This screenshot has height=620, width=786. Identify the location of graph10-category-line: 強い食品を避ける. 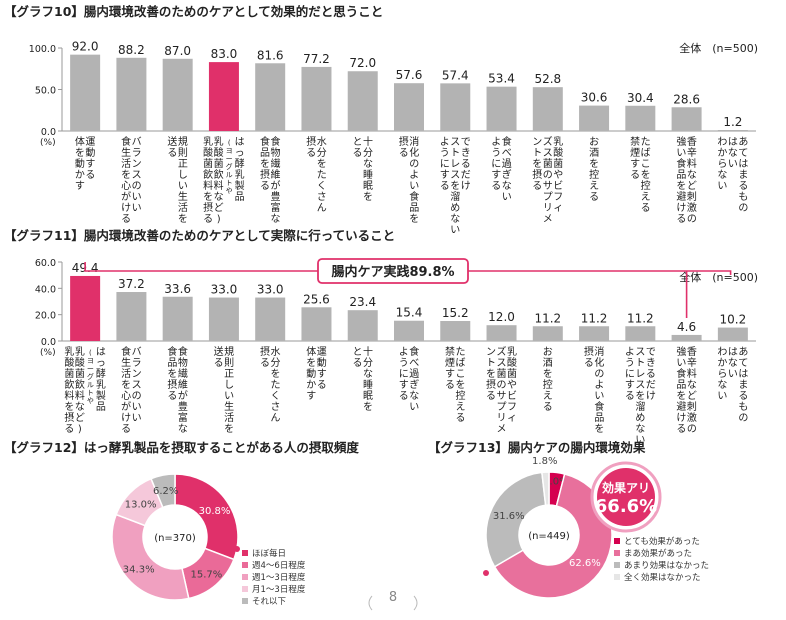
(681, 180).